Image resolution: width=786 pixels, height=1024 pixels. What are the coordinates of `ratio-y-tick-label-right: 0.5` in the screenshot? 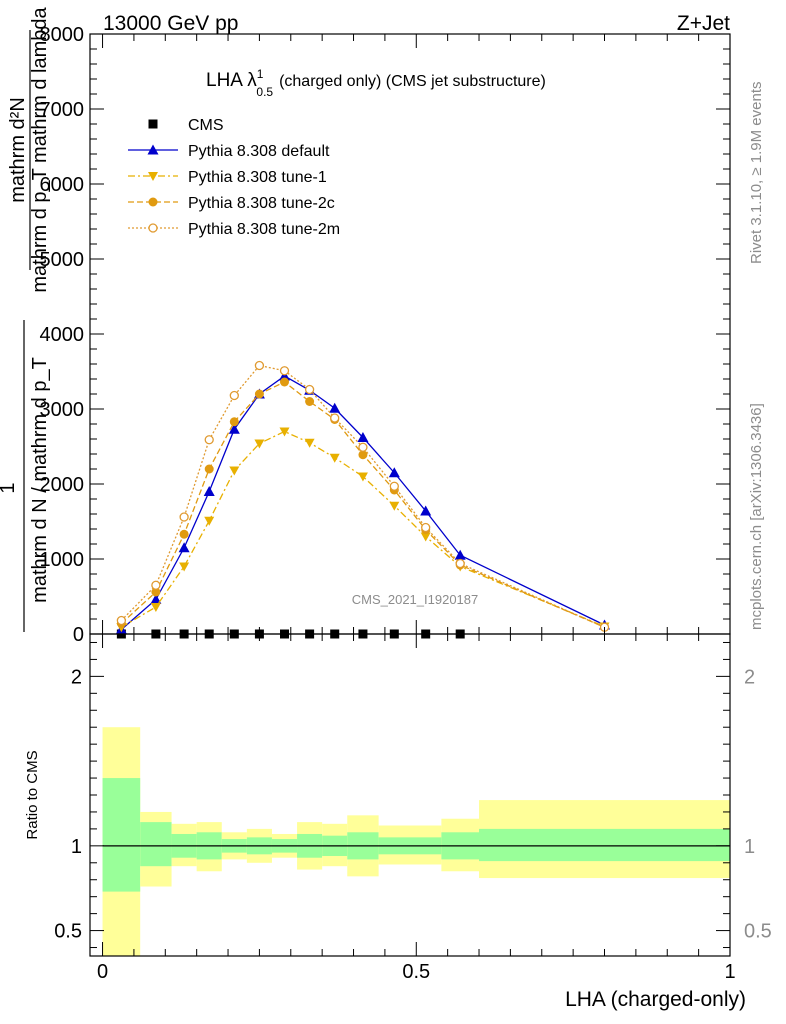 It's located at (758, 932).